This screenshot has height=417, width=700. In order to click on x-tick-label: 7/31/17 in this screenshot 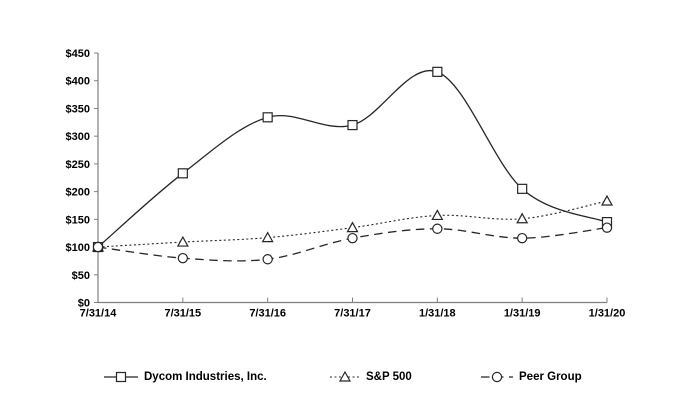, I will do `click(352, 314)`.